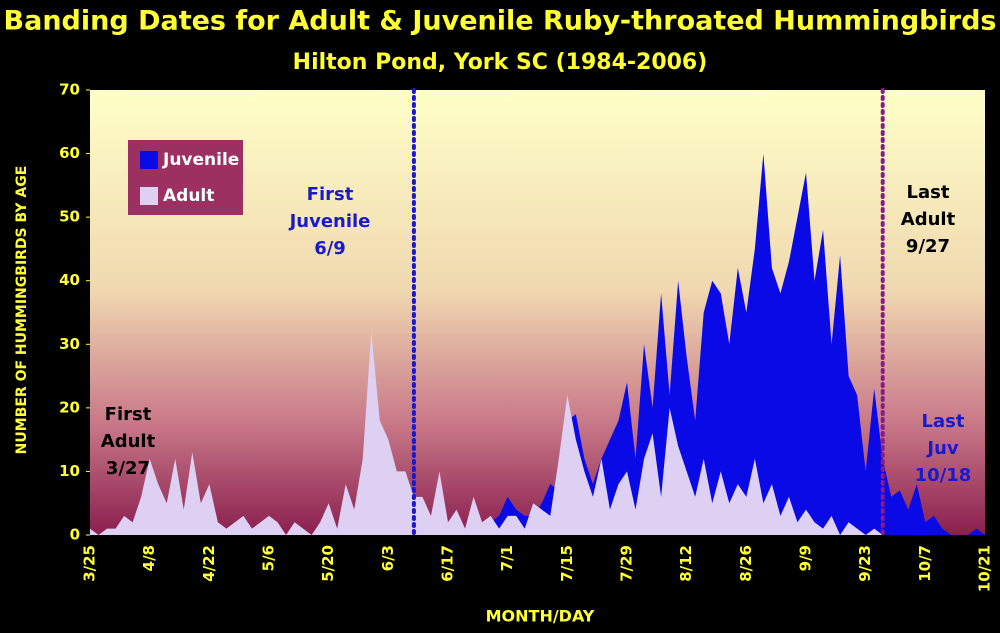  I want to click on x-tick-label: 6/3, so click(388, 558).